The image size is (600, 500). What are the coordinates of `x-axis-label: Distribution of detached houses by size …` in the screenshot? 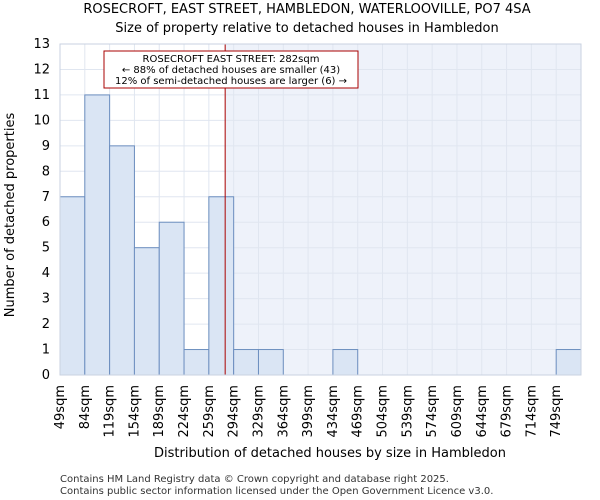 It's located at (330, 453).